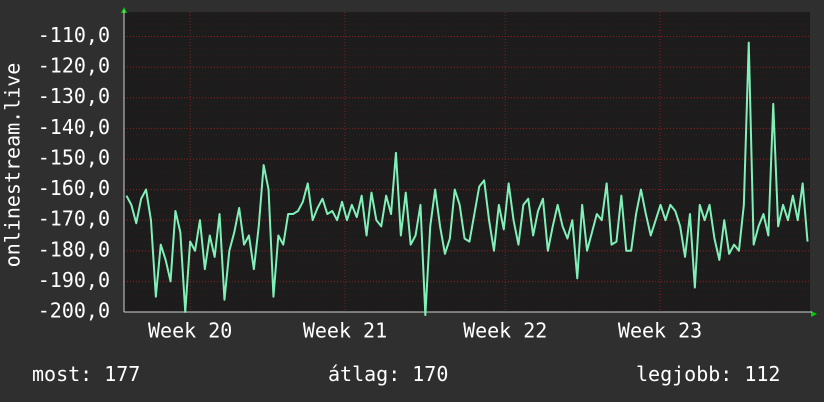 This screenshot has height=402, width=824. Describe the element at coordinates (505, 331) in the screenshot. I see `x-tick-label: Week 22` at that location.